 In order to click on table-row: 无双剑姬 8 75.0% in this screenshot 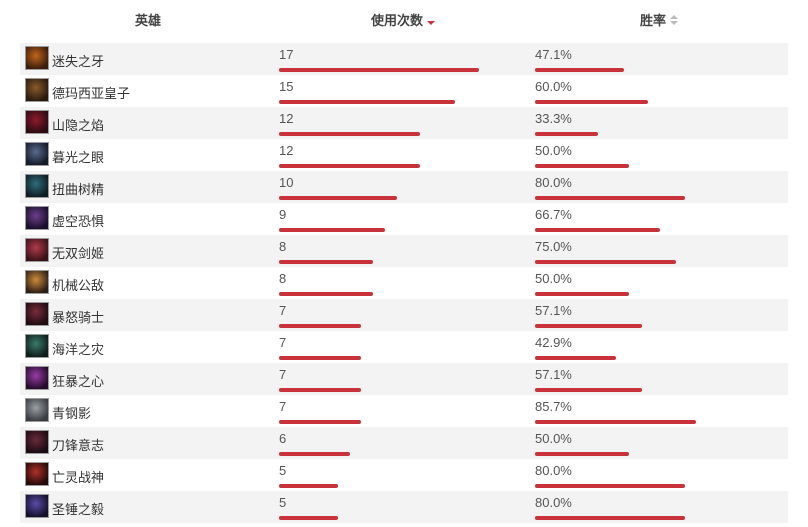, I will do `click(404, 251)`.